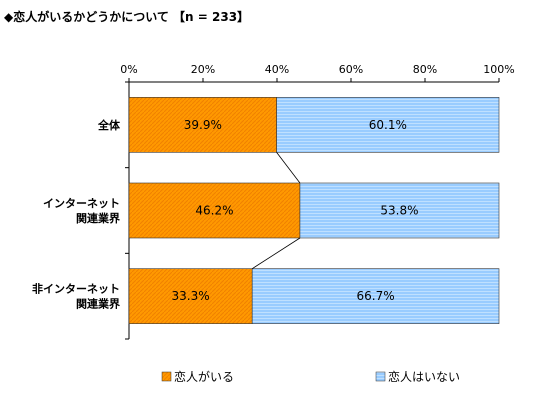  I want to click on data-label: 39.9%, so click(203, 125).